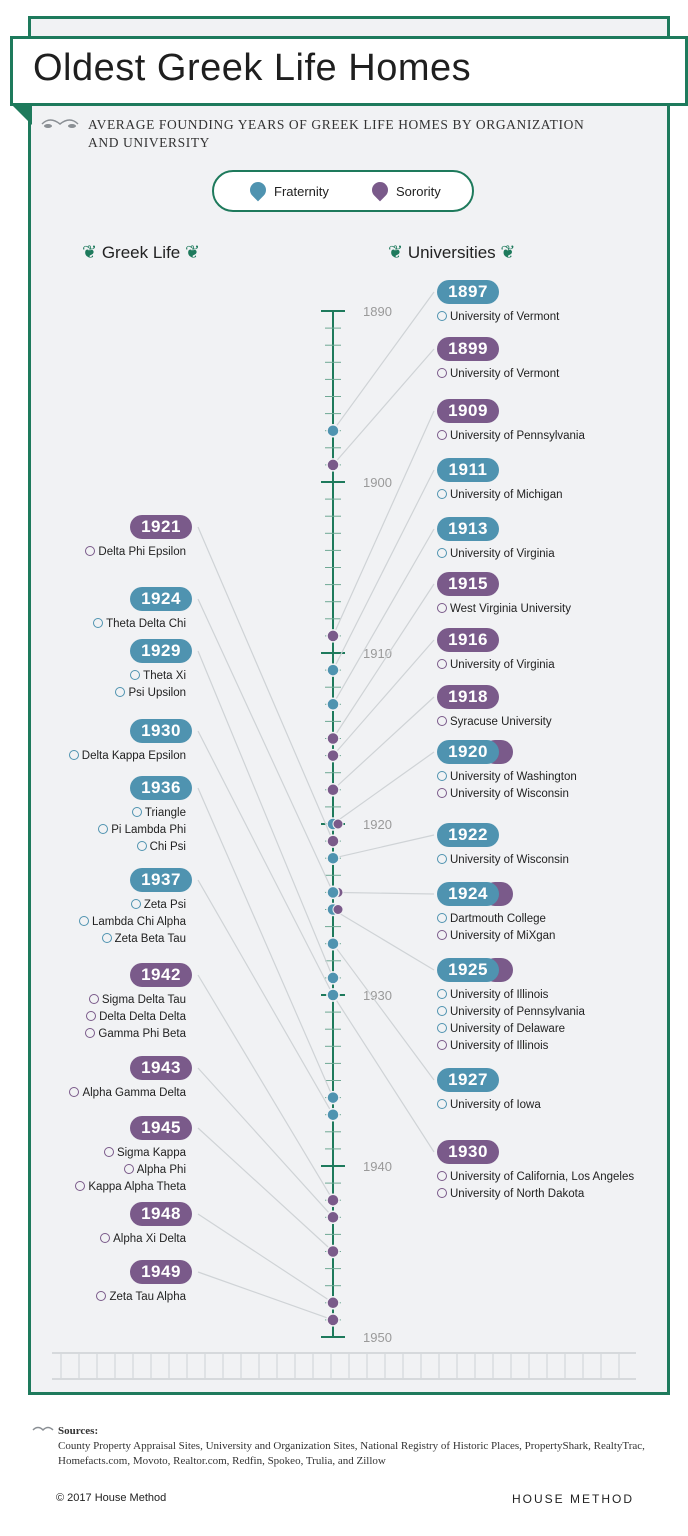 This screenshot has height=1536, width=688. What do you see at coordinates (127, 756) in the screenshot?
I see `organization-label: Delta Kappa Epsilon` at bounding box center [127, 756].